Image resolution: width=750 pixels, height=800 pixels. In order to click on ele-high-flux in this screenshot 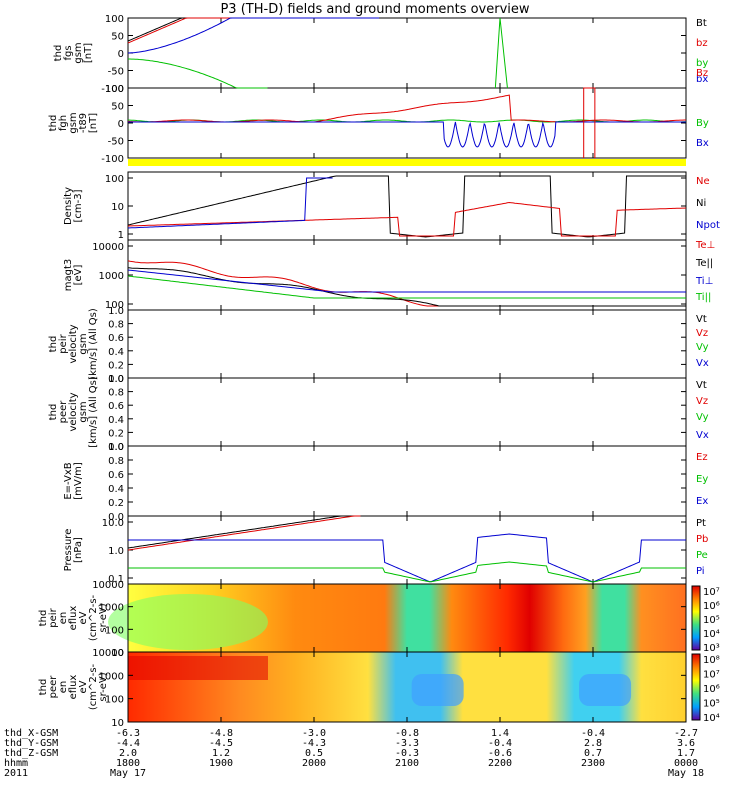, I will do `click(198, 668)`.